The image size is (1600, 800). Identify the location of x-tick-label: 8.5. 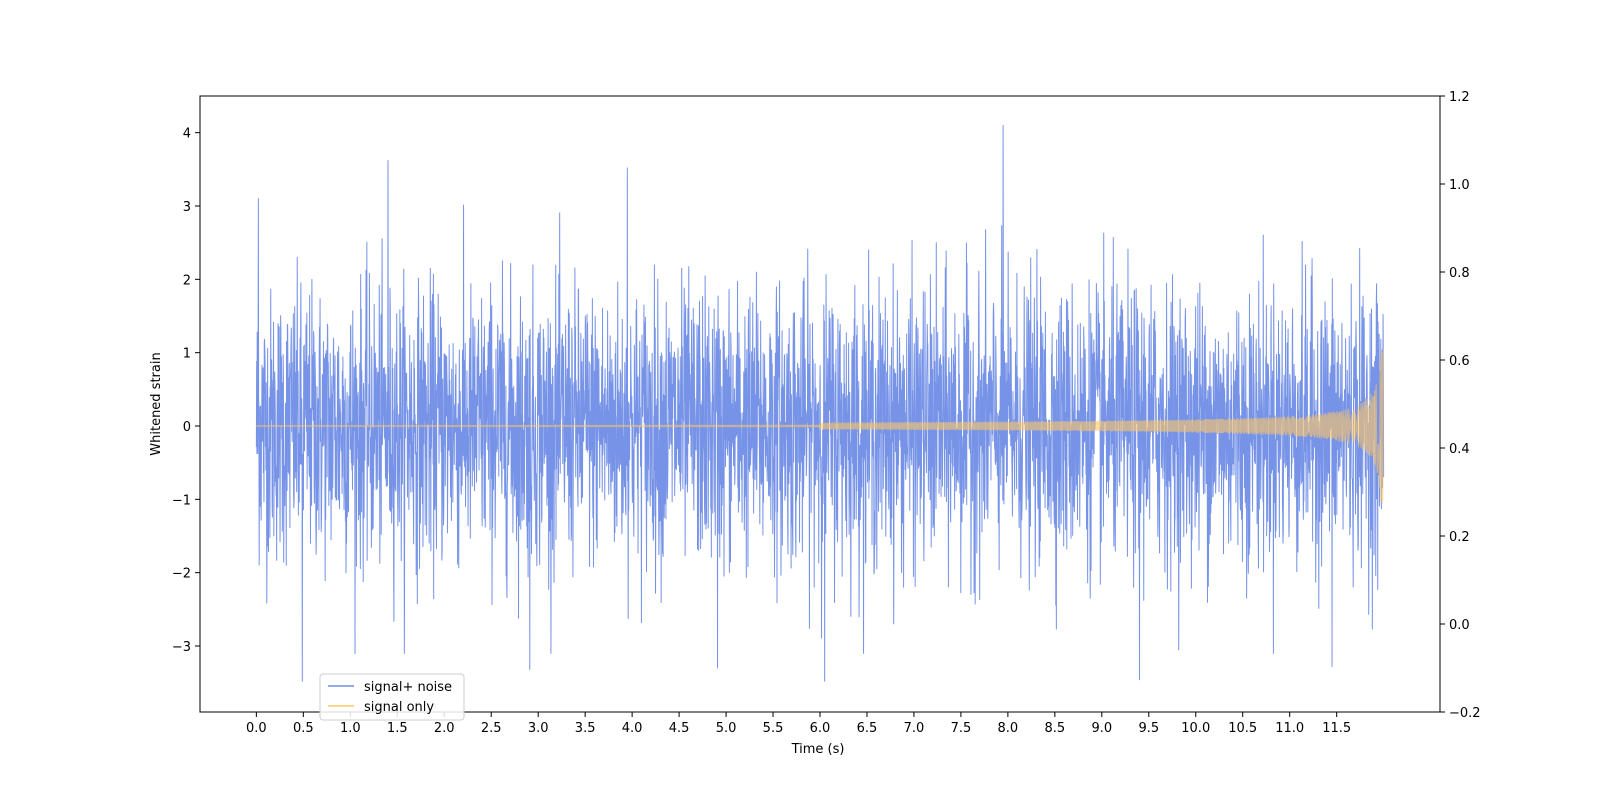
(1055, 728).